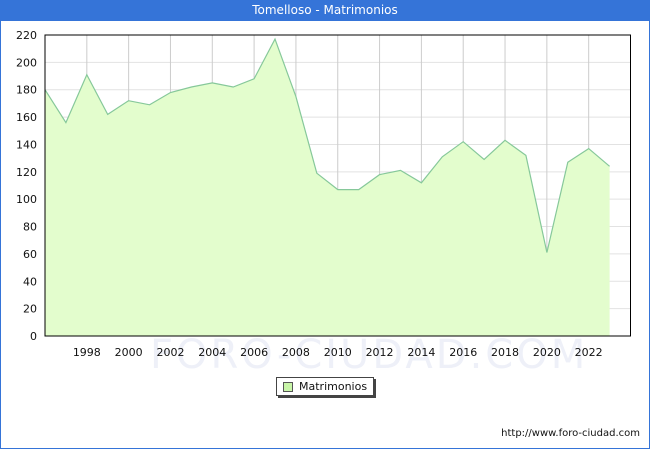  Describe the element at coordinates (26, 90) in the screenshot. I see `y-tick-label: 180` at that location.